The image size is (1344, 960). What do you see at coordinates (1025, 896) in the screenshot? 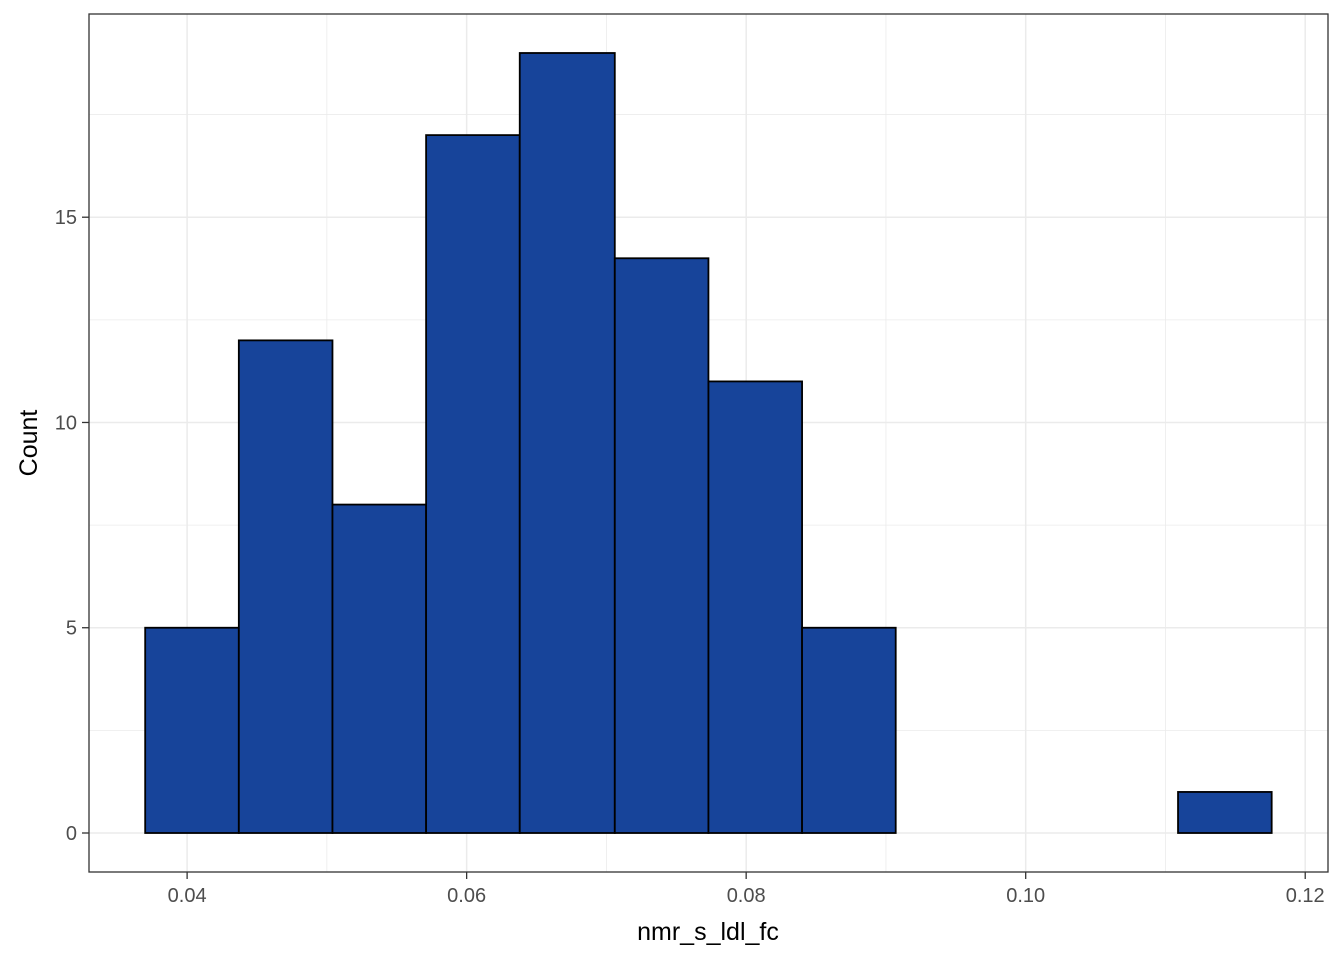
I see `x-tick-label: 0.10` at bounding box center [1025, 896].